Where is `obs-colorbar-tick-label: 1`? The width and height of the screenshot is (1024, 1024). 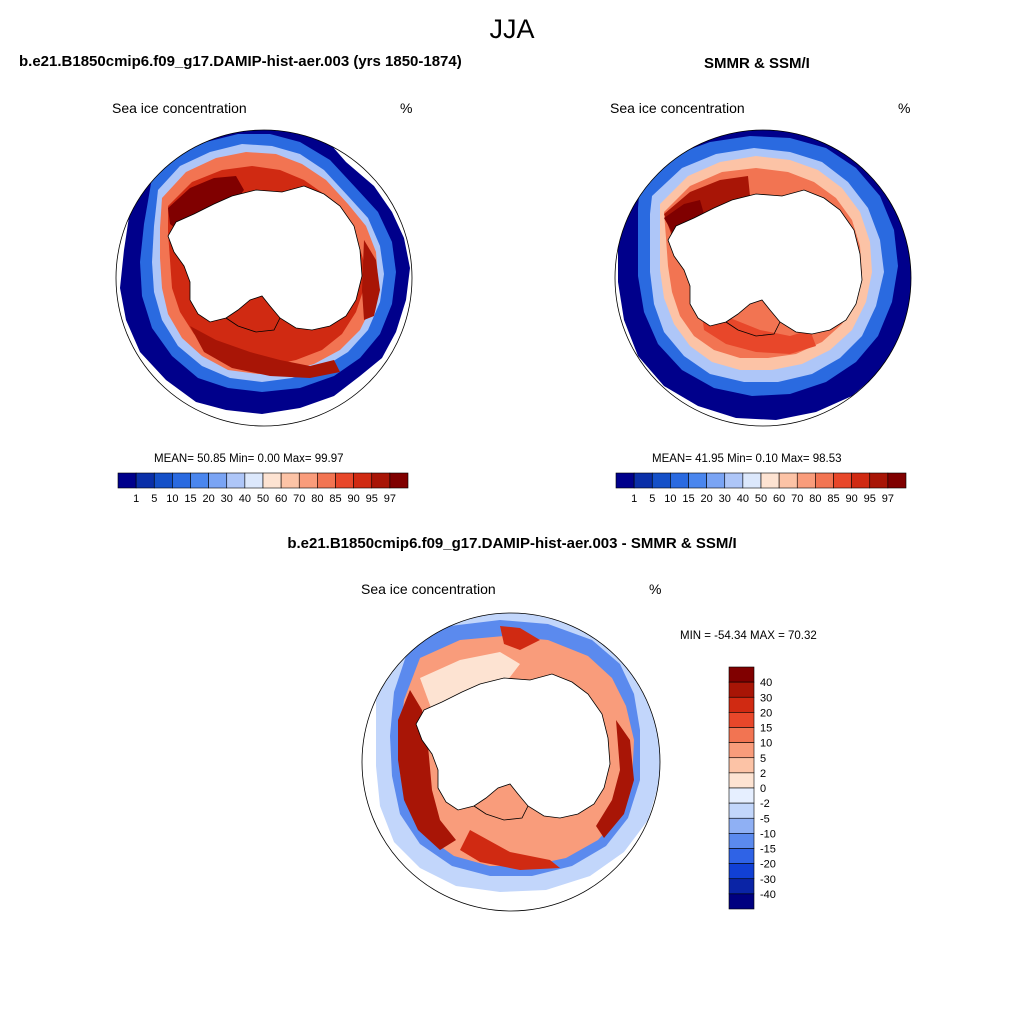
obs-colorbar-tick-label: 1 is located at coordinates (634, 499).